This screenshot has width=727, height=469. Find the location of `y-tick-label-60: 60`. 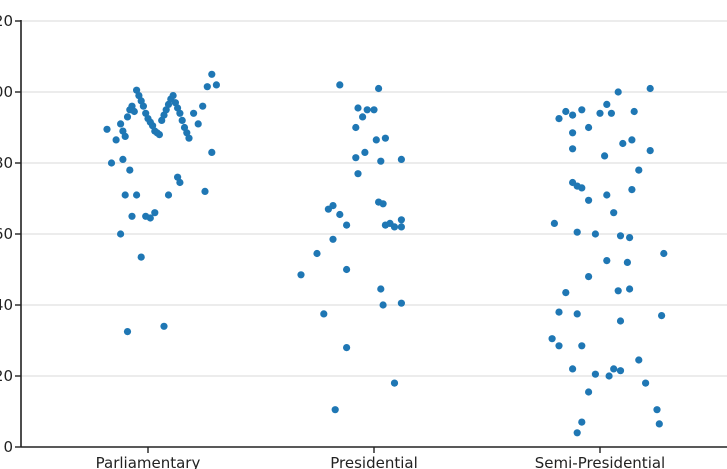

y-tick-label-60: 60 is located at coordinates (6, 234).